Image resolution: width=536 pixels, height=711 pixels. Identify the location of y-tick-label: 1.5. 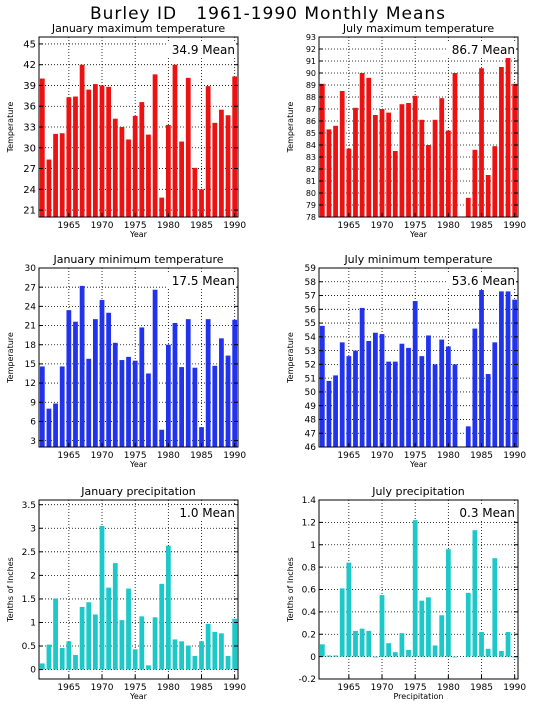
(29, 600).